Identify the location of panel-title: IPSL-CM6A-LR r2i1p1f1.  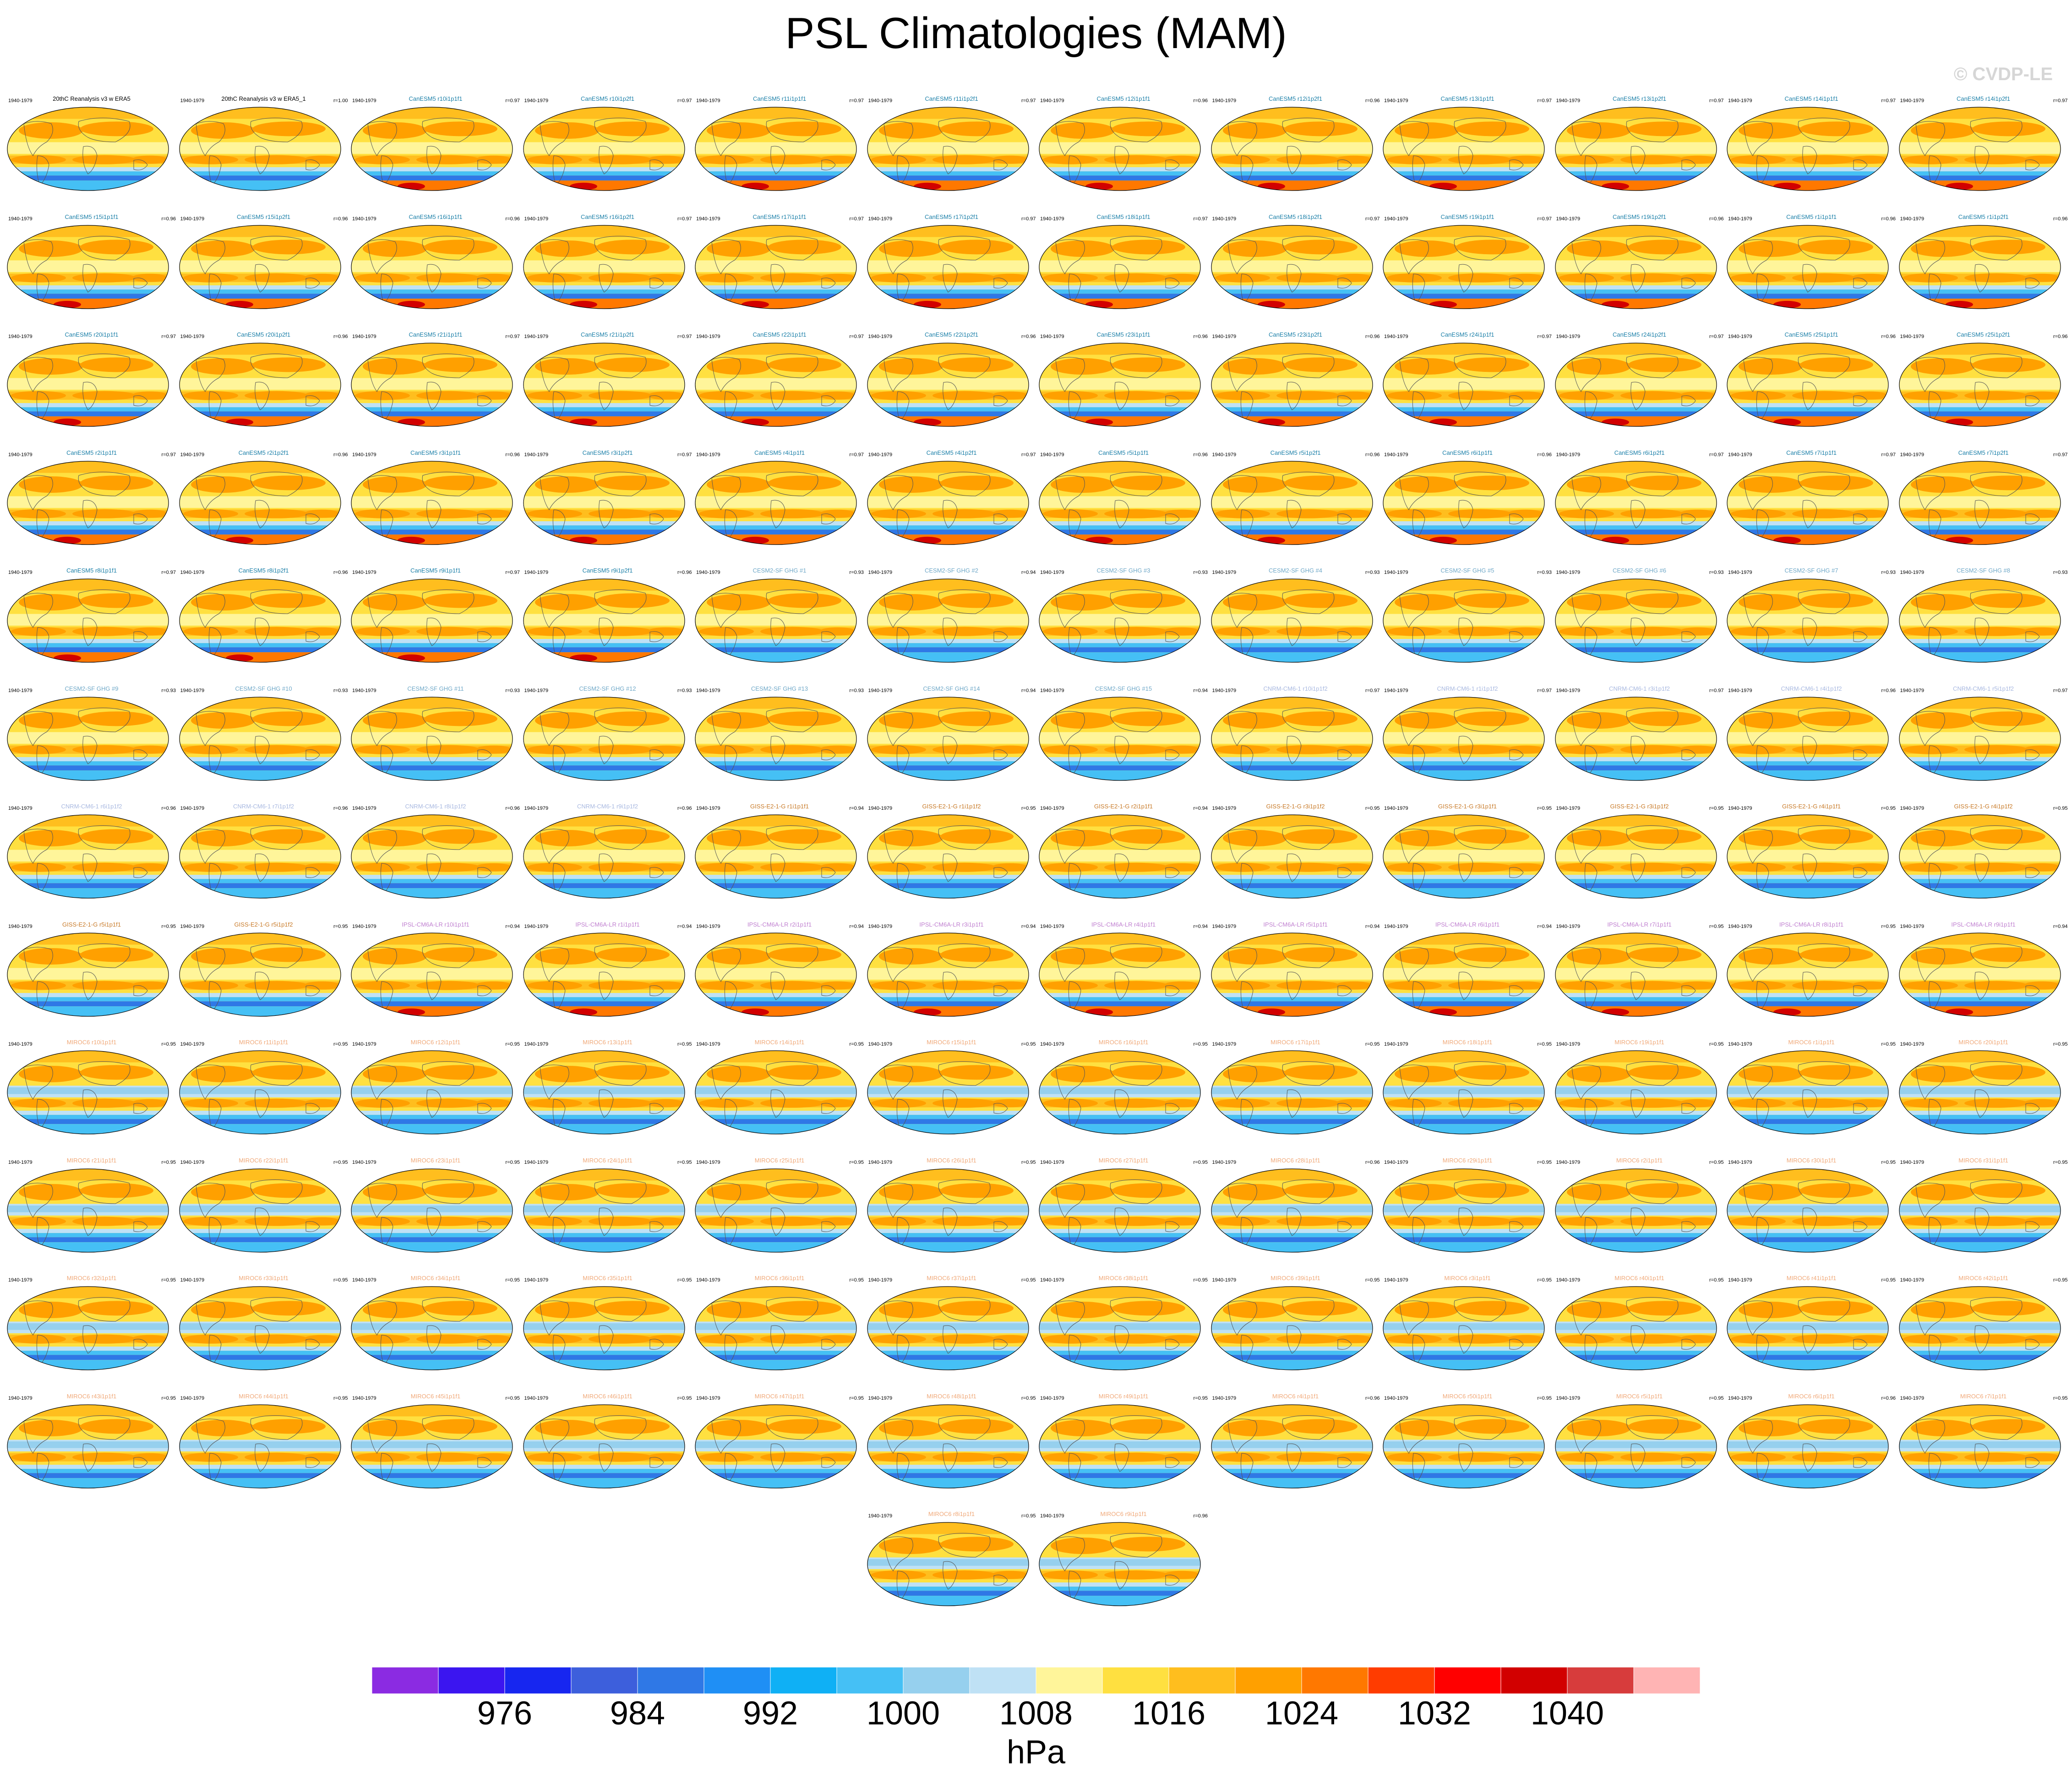
(780, 924).